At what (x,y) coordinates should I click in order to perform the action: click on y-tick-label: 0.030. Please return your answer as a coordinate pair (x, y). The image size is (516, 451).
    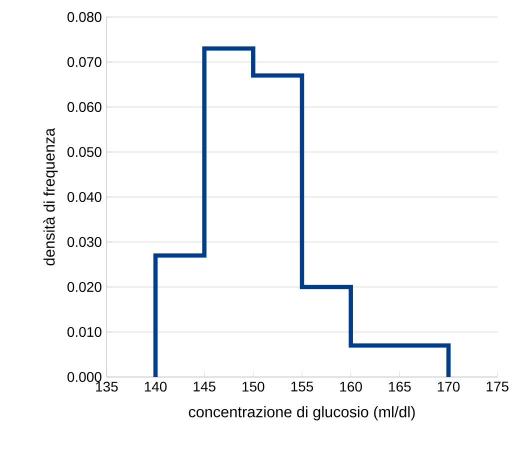
    Looking at the image, I should click on (84, 242).